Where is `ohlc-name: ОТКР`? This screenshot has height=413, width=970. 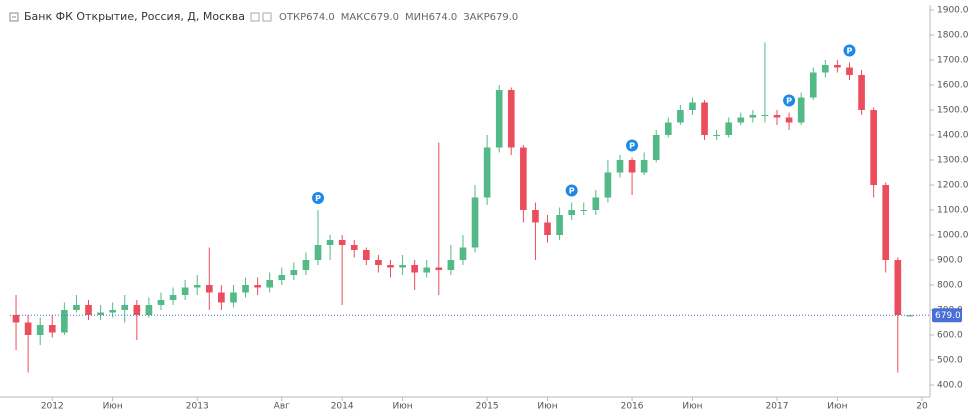 ohlc-name: ОТКР is located at coordinates (292, 17).